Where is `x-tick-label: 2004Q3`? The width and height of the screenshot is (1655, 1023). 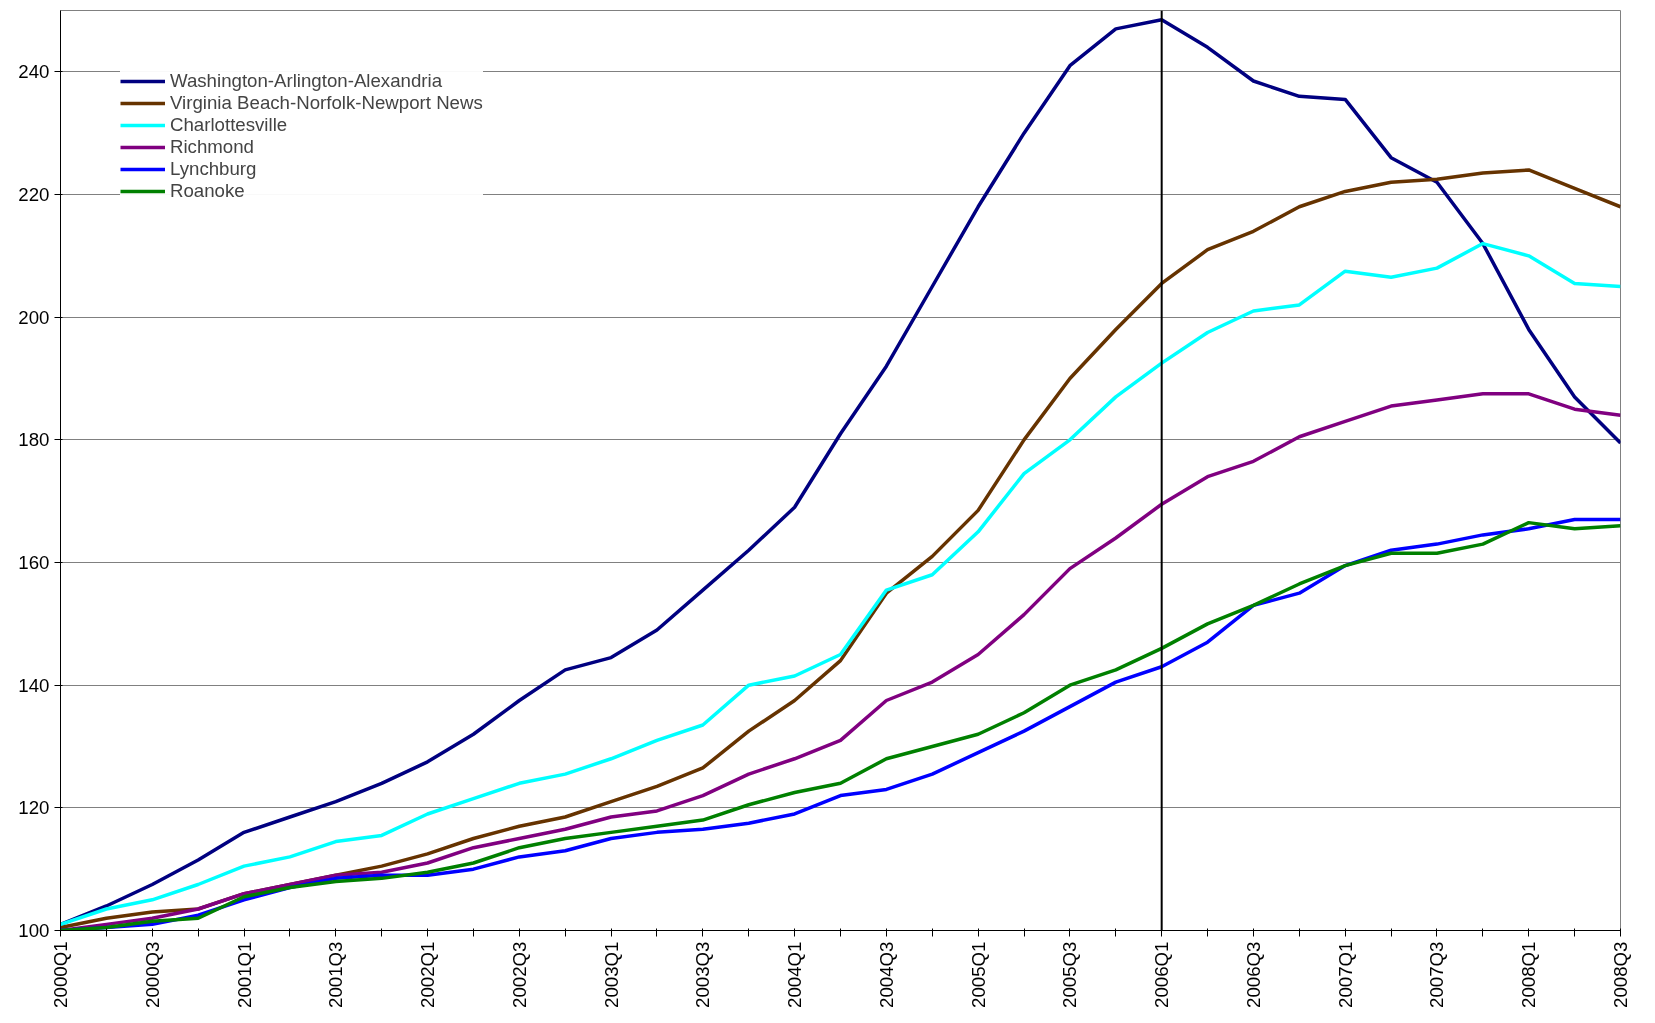
x-tick-label: 2004Q3 is located at coordinates (886, 974).